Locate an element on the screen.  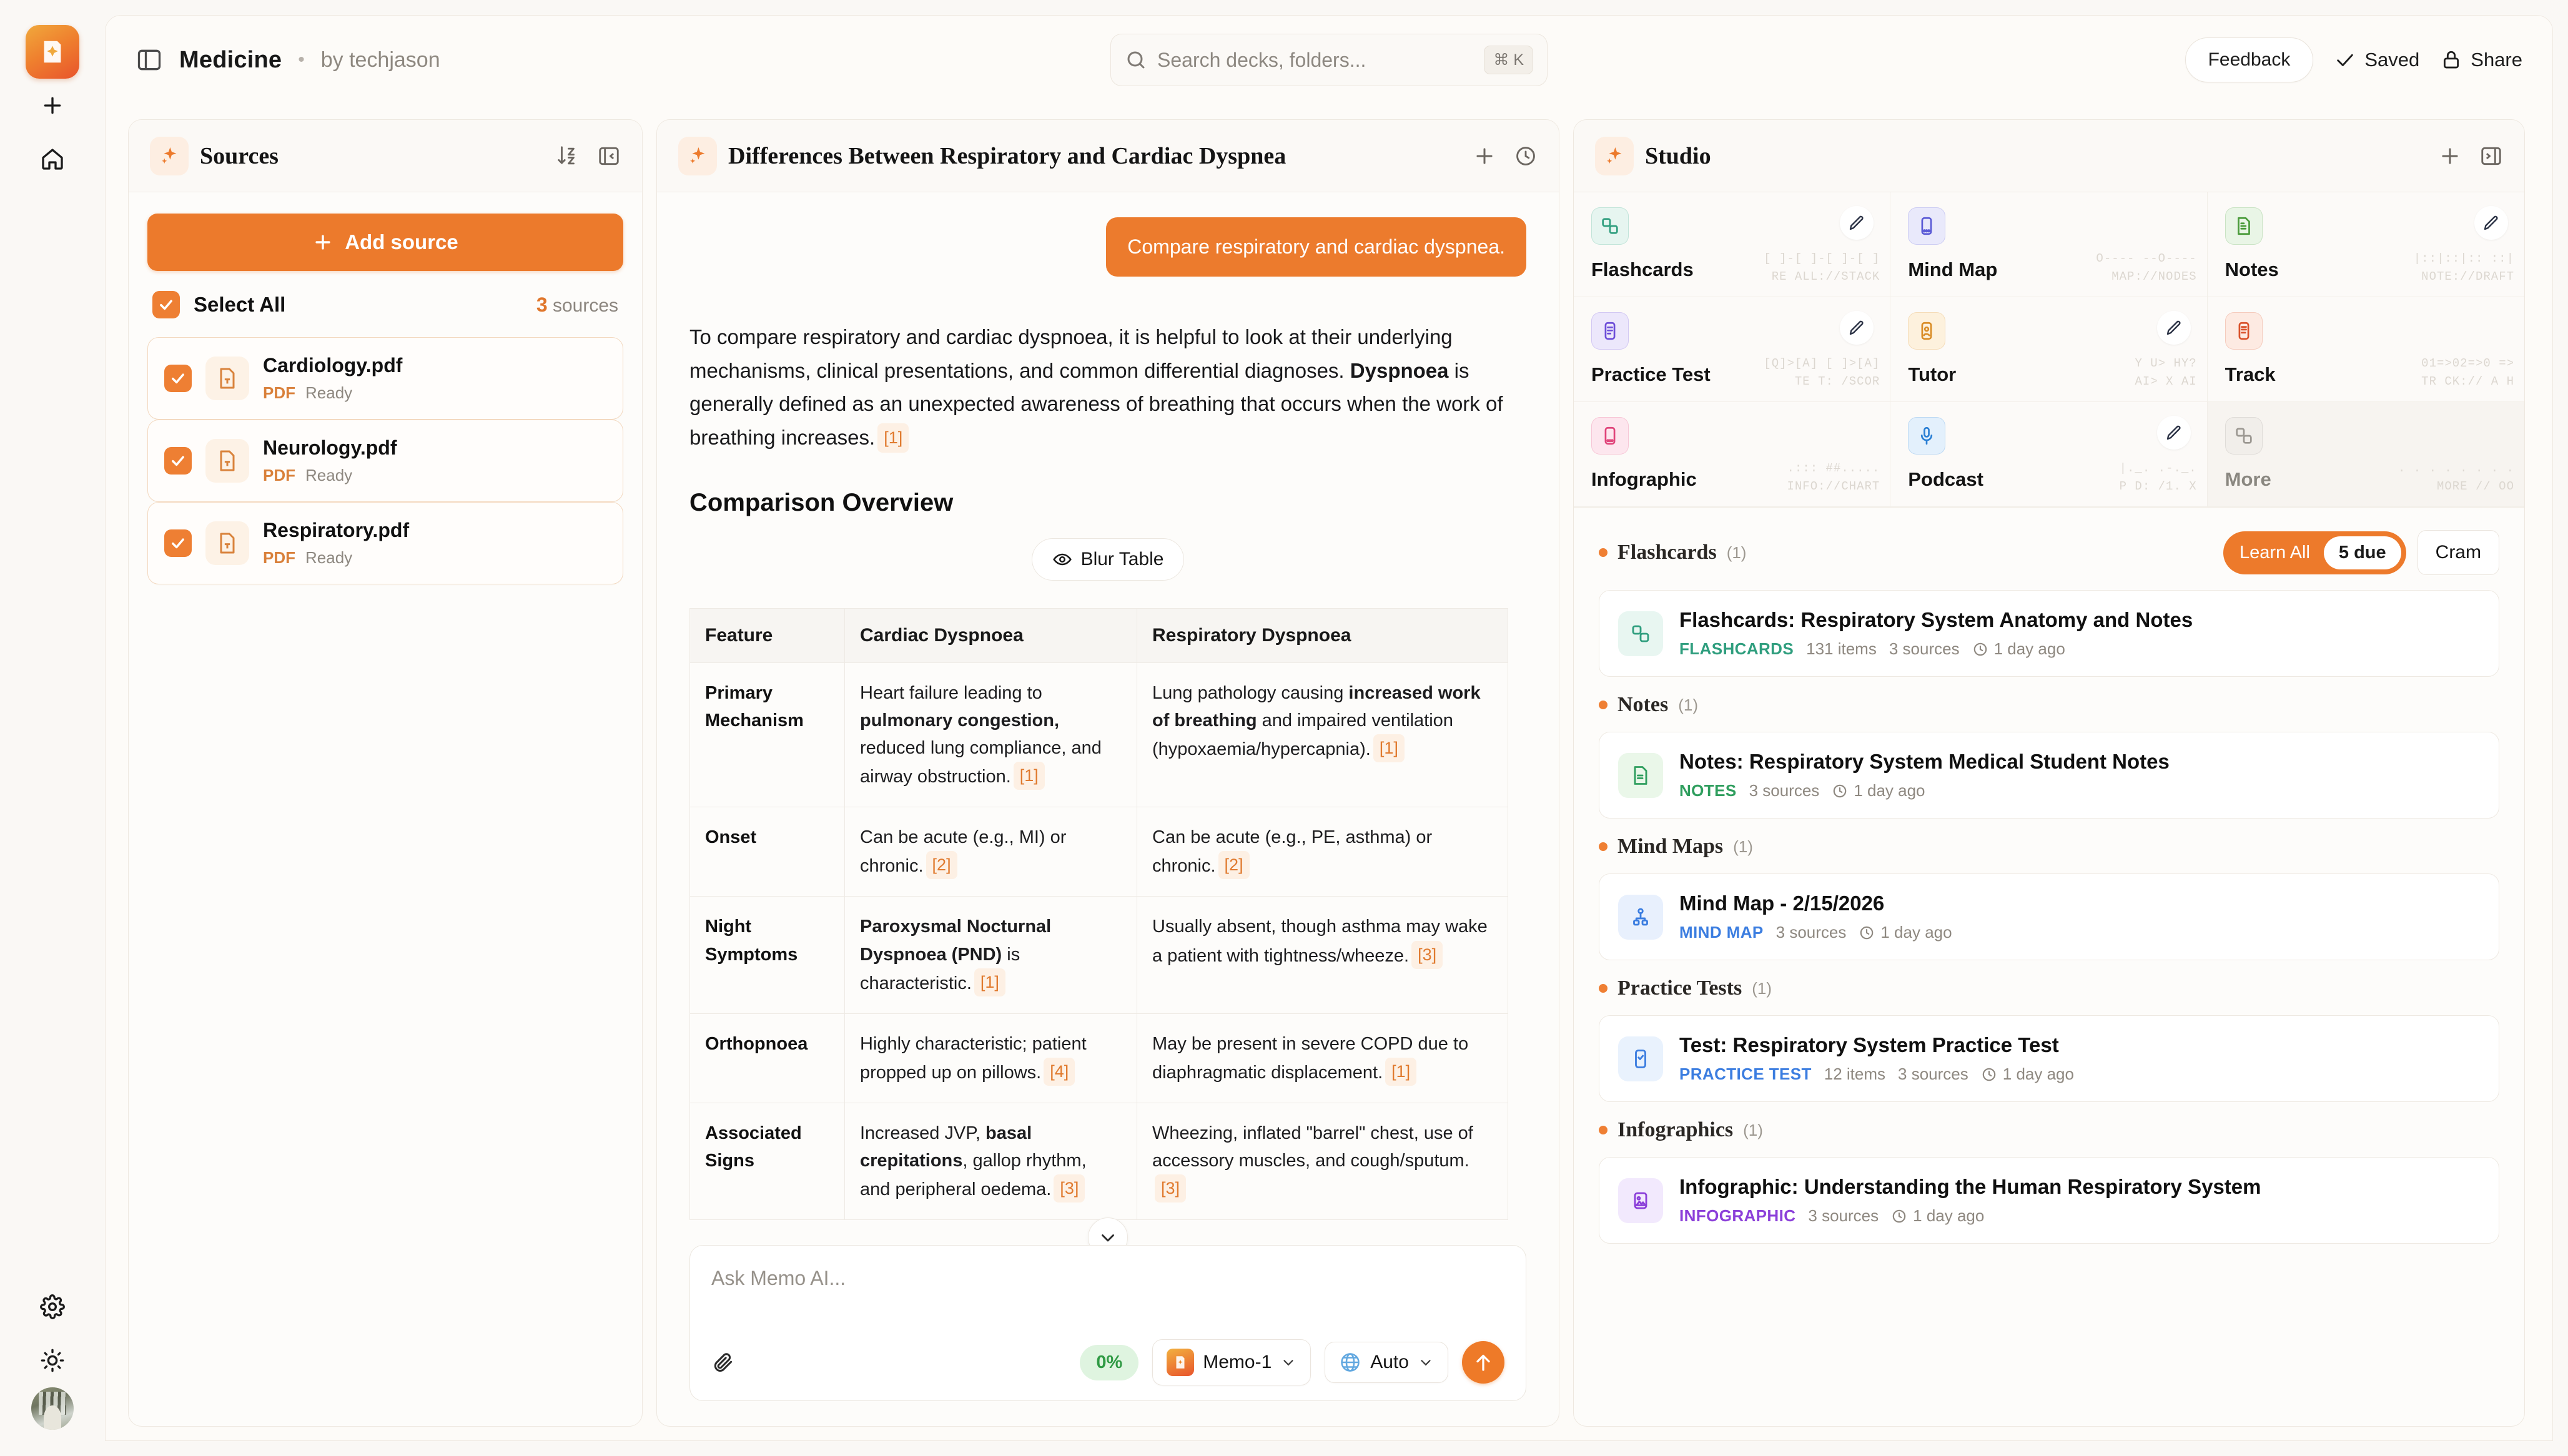
studio-section-header: Notes (1) is located at coordinates (2049, 705).